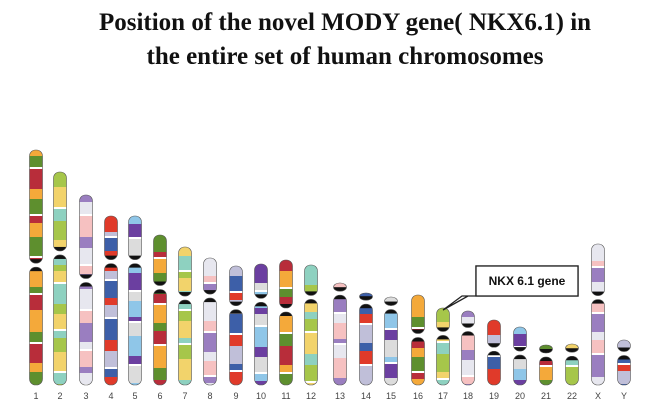 The image size is (660, 419). I want to click on chromosome-label: 16, so click(418, 396).